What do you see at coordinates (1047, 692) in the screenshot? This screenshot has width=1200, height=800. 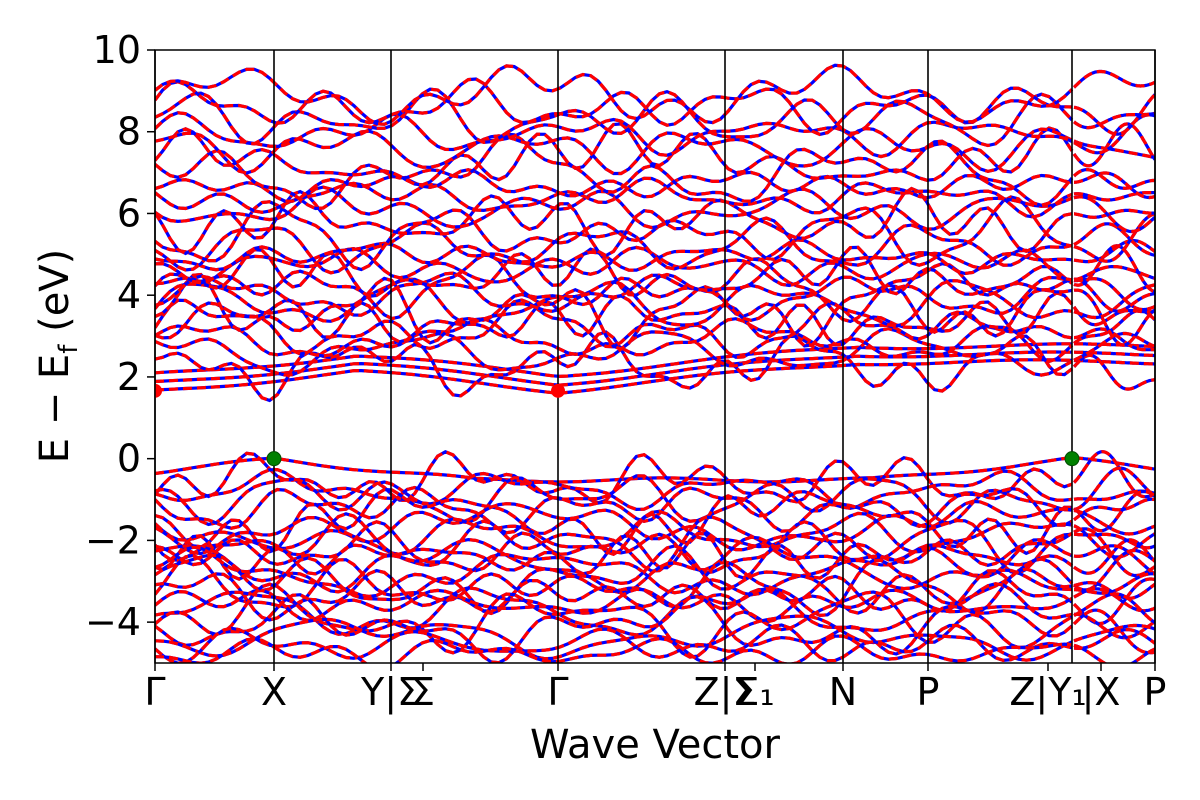 I see `x-tick-label: Z|Y₁` at bounding box center [1047, 692].